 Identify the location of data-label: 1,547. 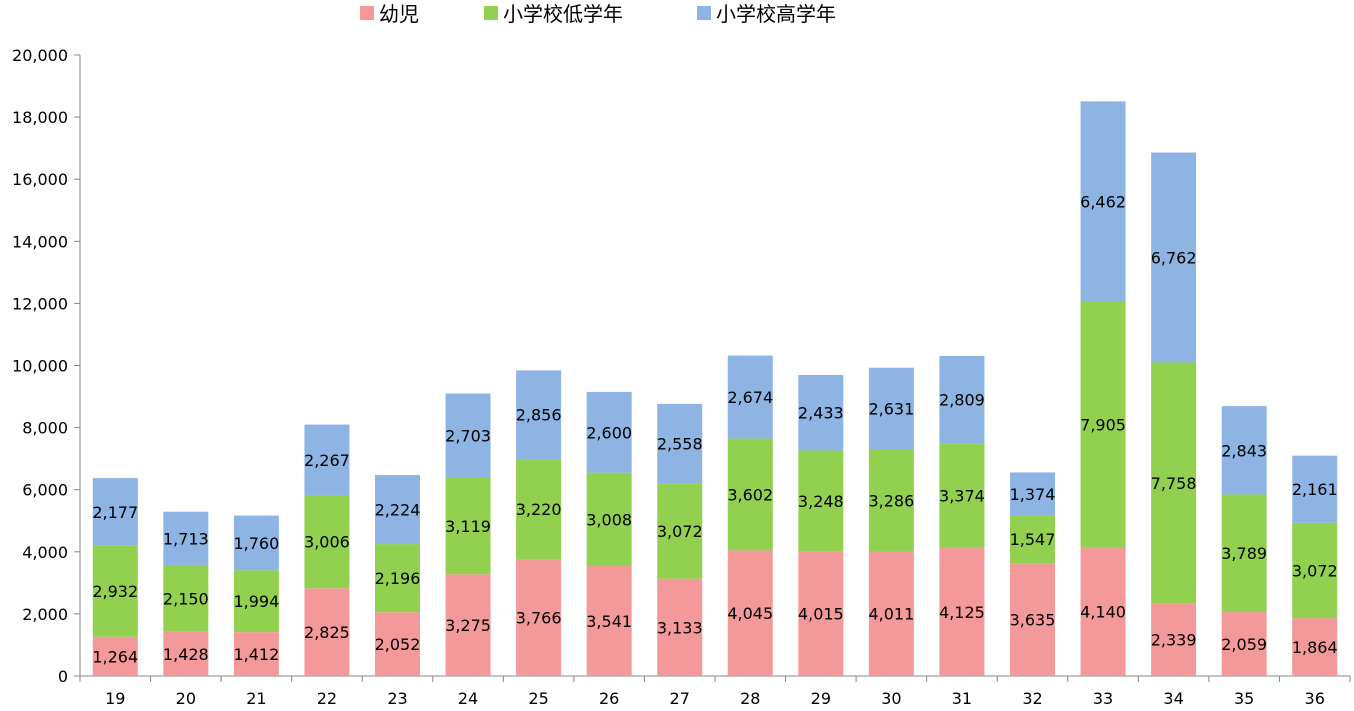
(1033, 539).